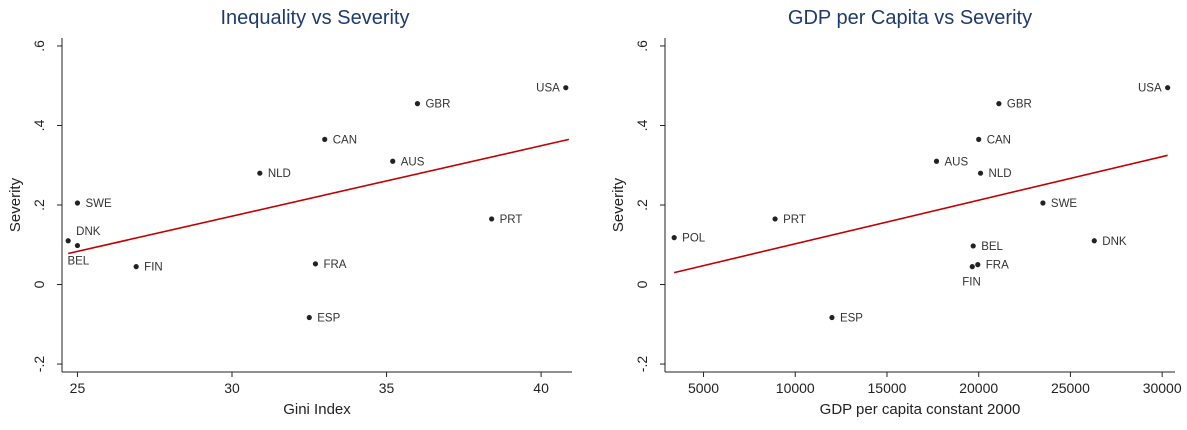  What do you see at coordinates (978, 388) in the screenshot?
I see `x-tick-label: 20000` at bounding box center [978, 388].